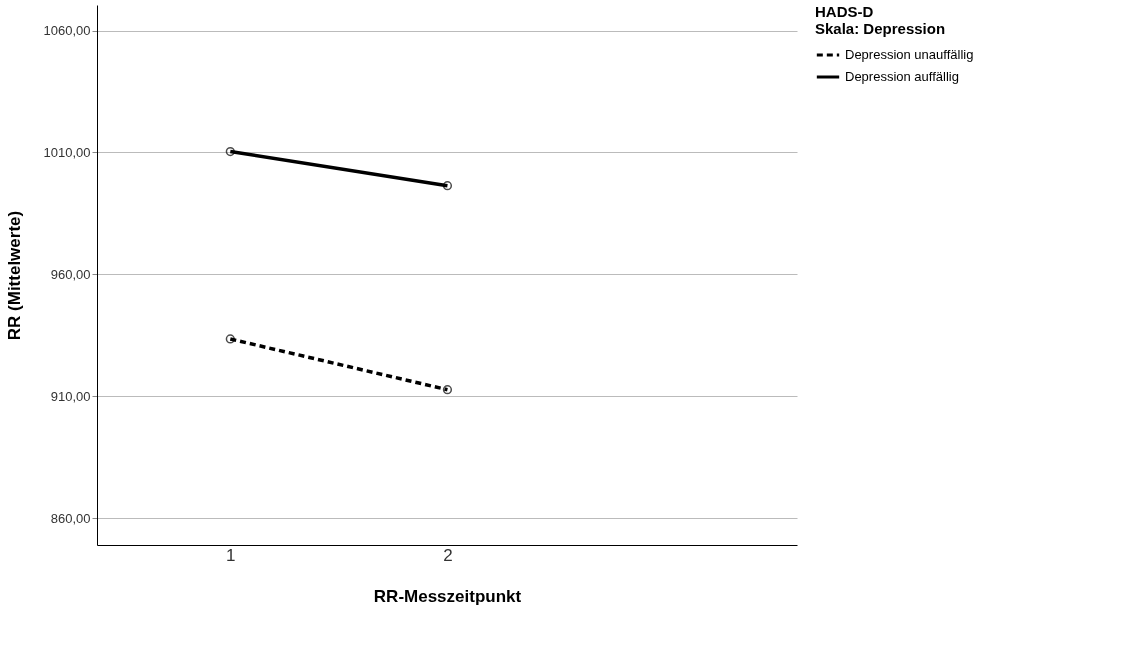  Describe the element at coordinates (448, 555) in the screenshot. I see `x-tick-label: 2` at that location.